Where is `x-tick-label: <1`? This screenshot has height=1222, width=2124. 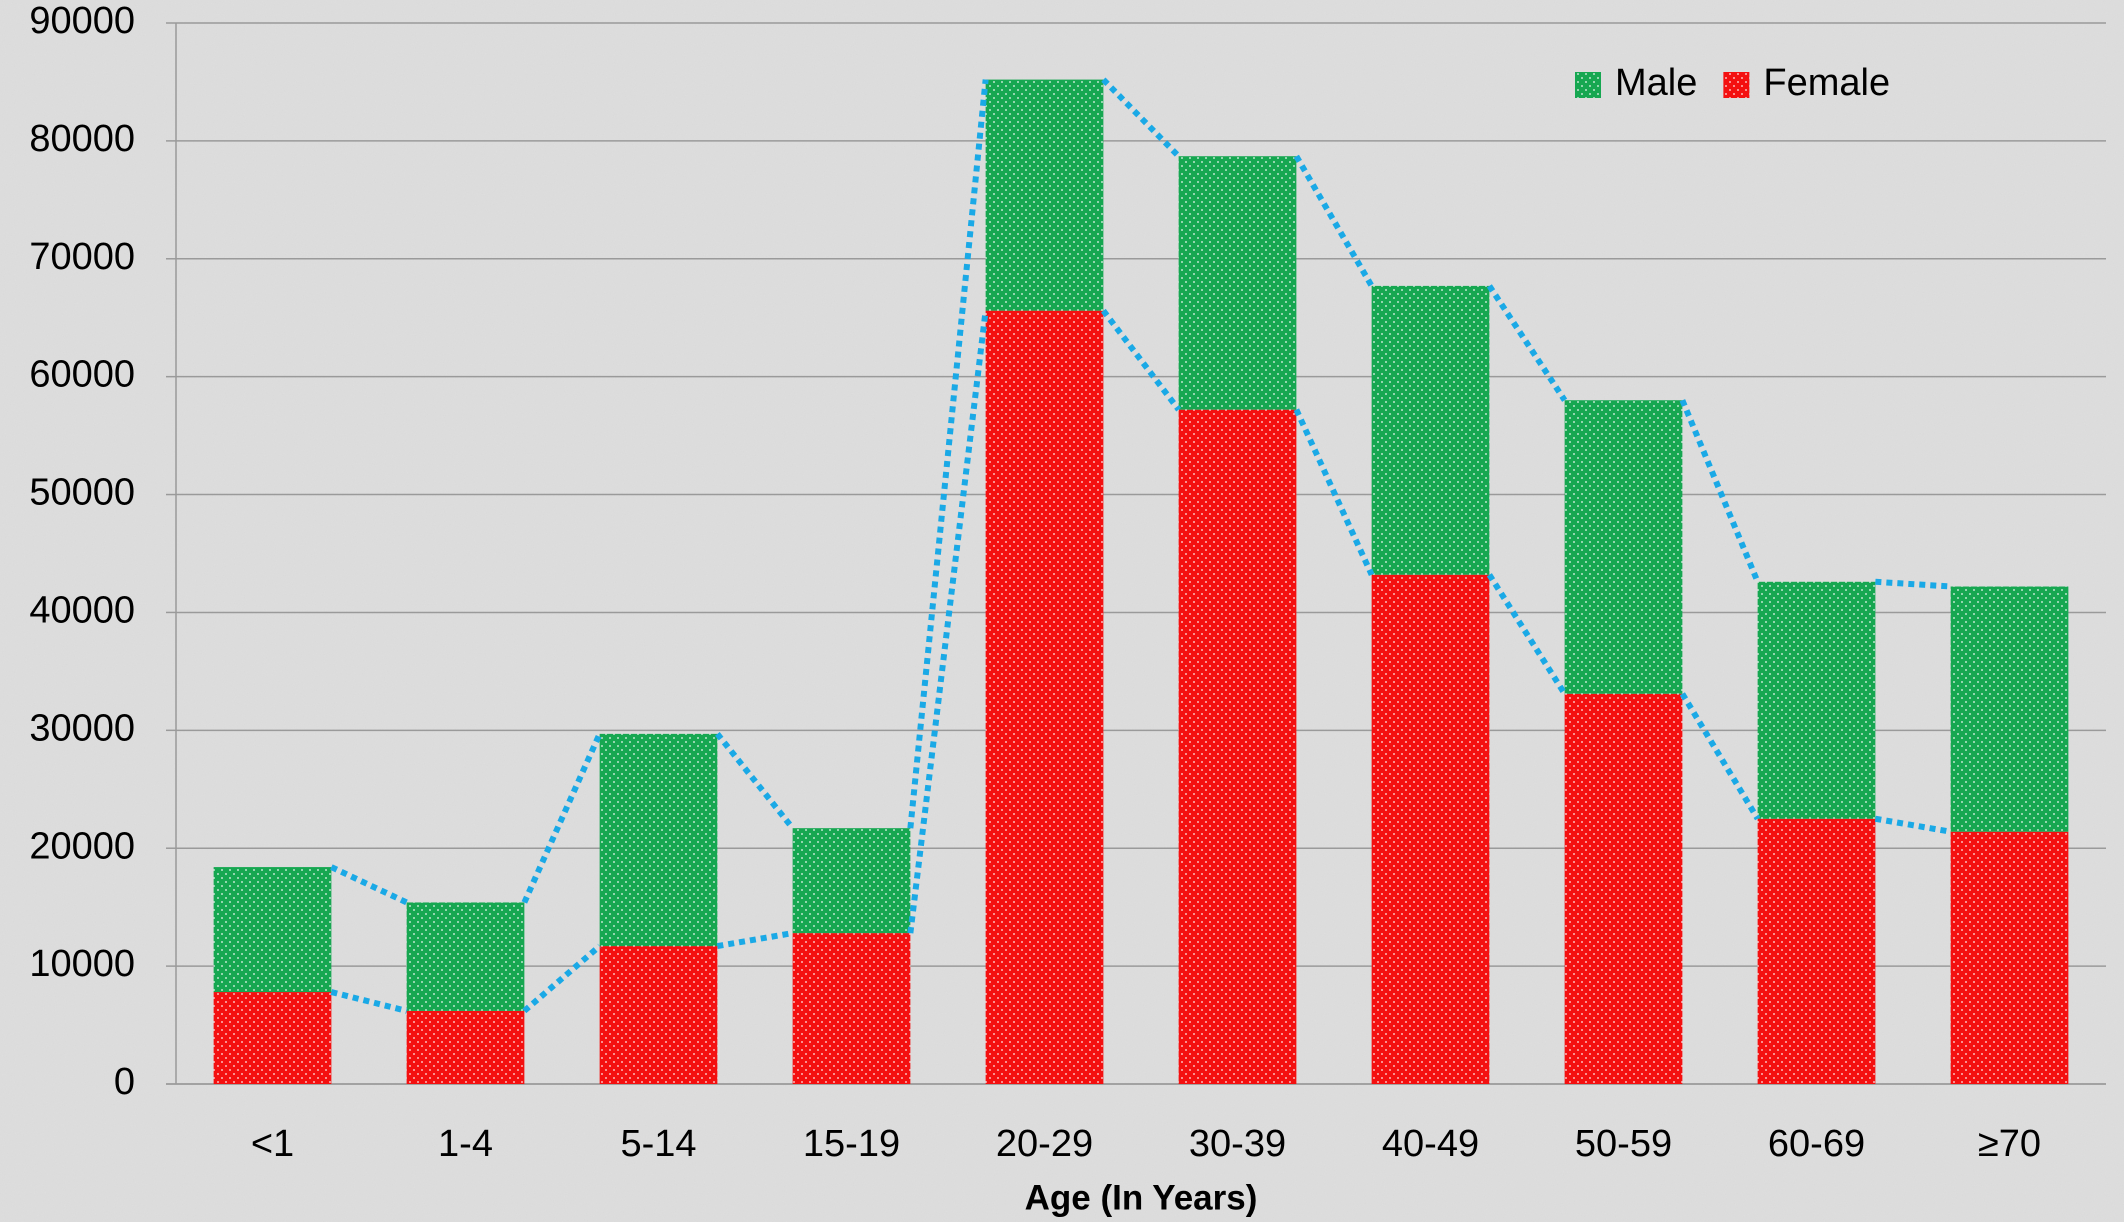
x-tick-label: <1 is located at coordinates (272, 1144).